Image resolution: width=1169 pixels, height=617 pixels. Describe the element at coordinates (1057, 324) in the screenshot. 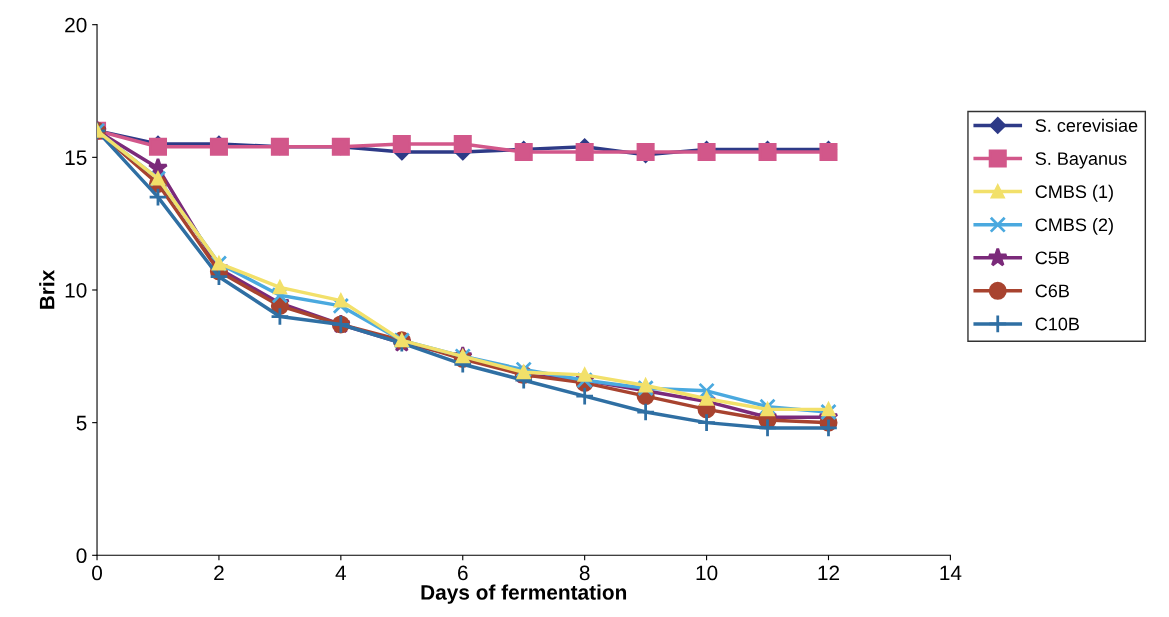

I see `legend-label: C10B` at that location.